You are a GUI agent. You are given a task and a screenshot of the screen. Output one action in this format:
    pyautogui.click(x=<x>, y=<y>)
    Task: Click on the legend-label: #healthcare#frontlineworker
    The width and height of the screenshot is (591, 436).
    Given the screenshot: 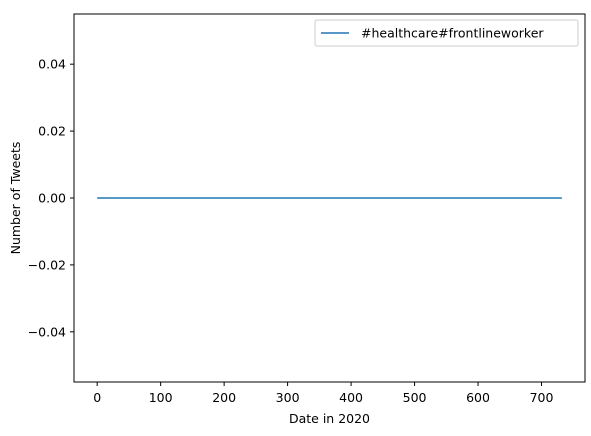 What is the action you would take?
    pyautogui.click(x=452, y=33)
    